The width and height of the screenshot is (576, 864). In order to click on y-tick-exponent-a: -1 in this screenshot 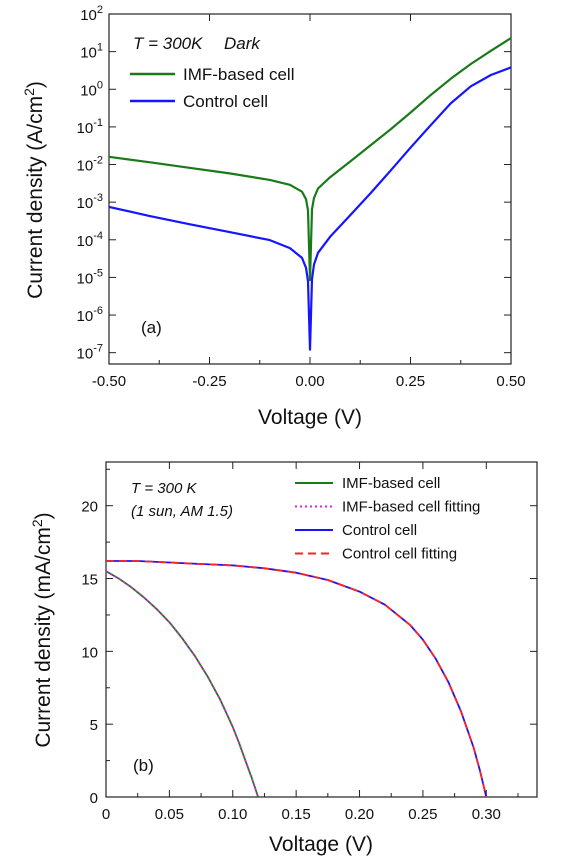, I will do `click(98, 123)`.